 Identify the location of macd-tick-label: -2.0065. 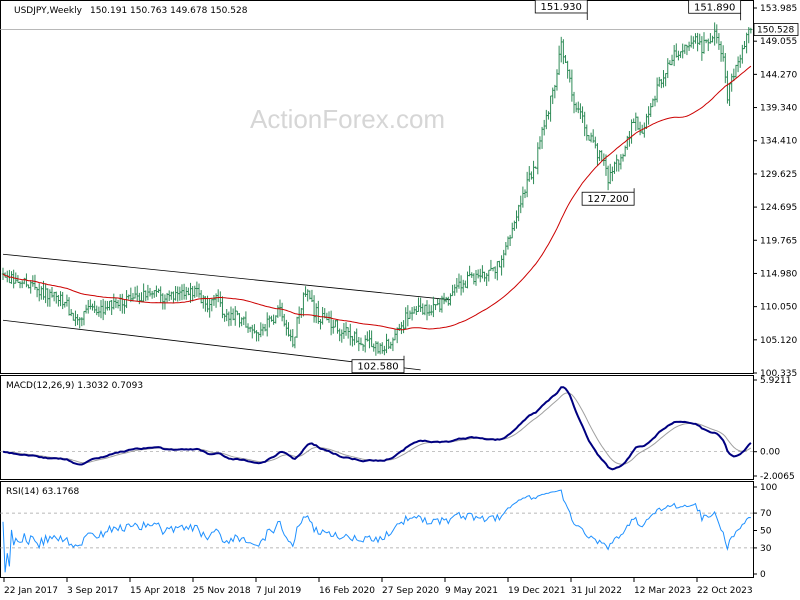
(777, 477).